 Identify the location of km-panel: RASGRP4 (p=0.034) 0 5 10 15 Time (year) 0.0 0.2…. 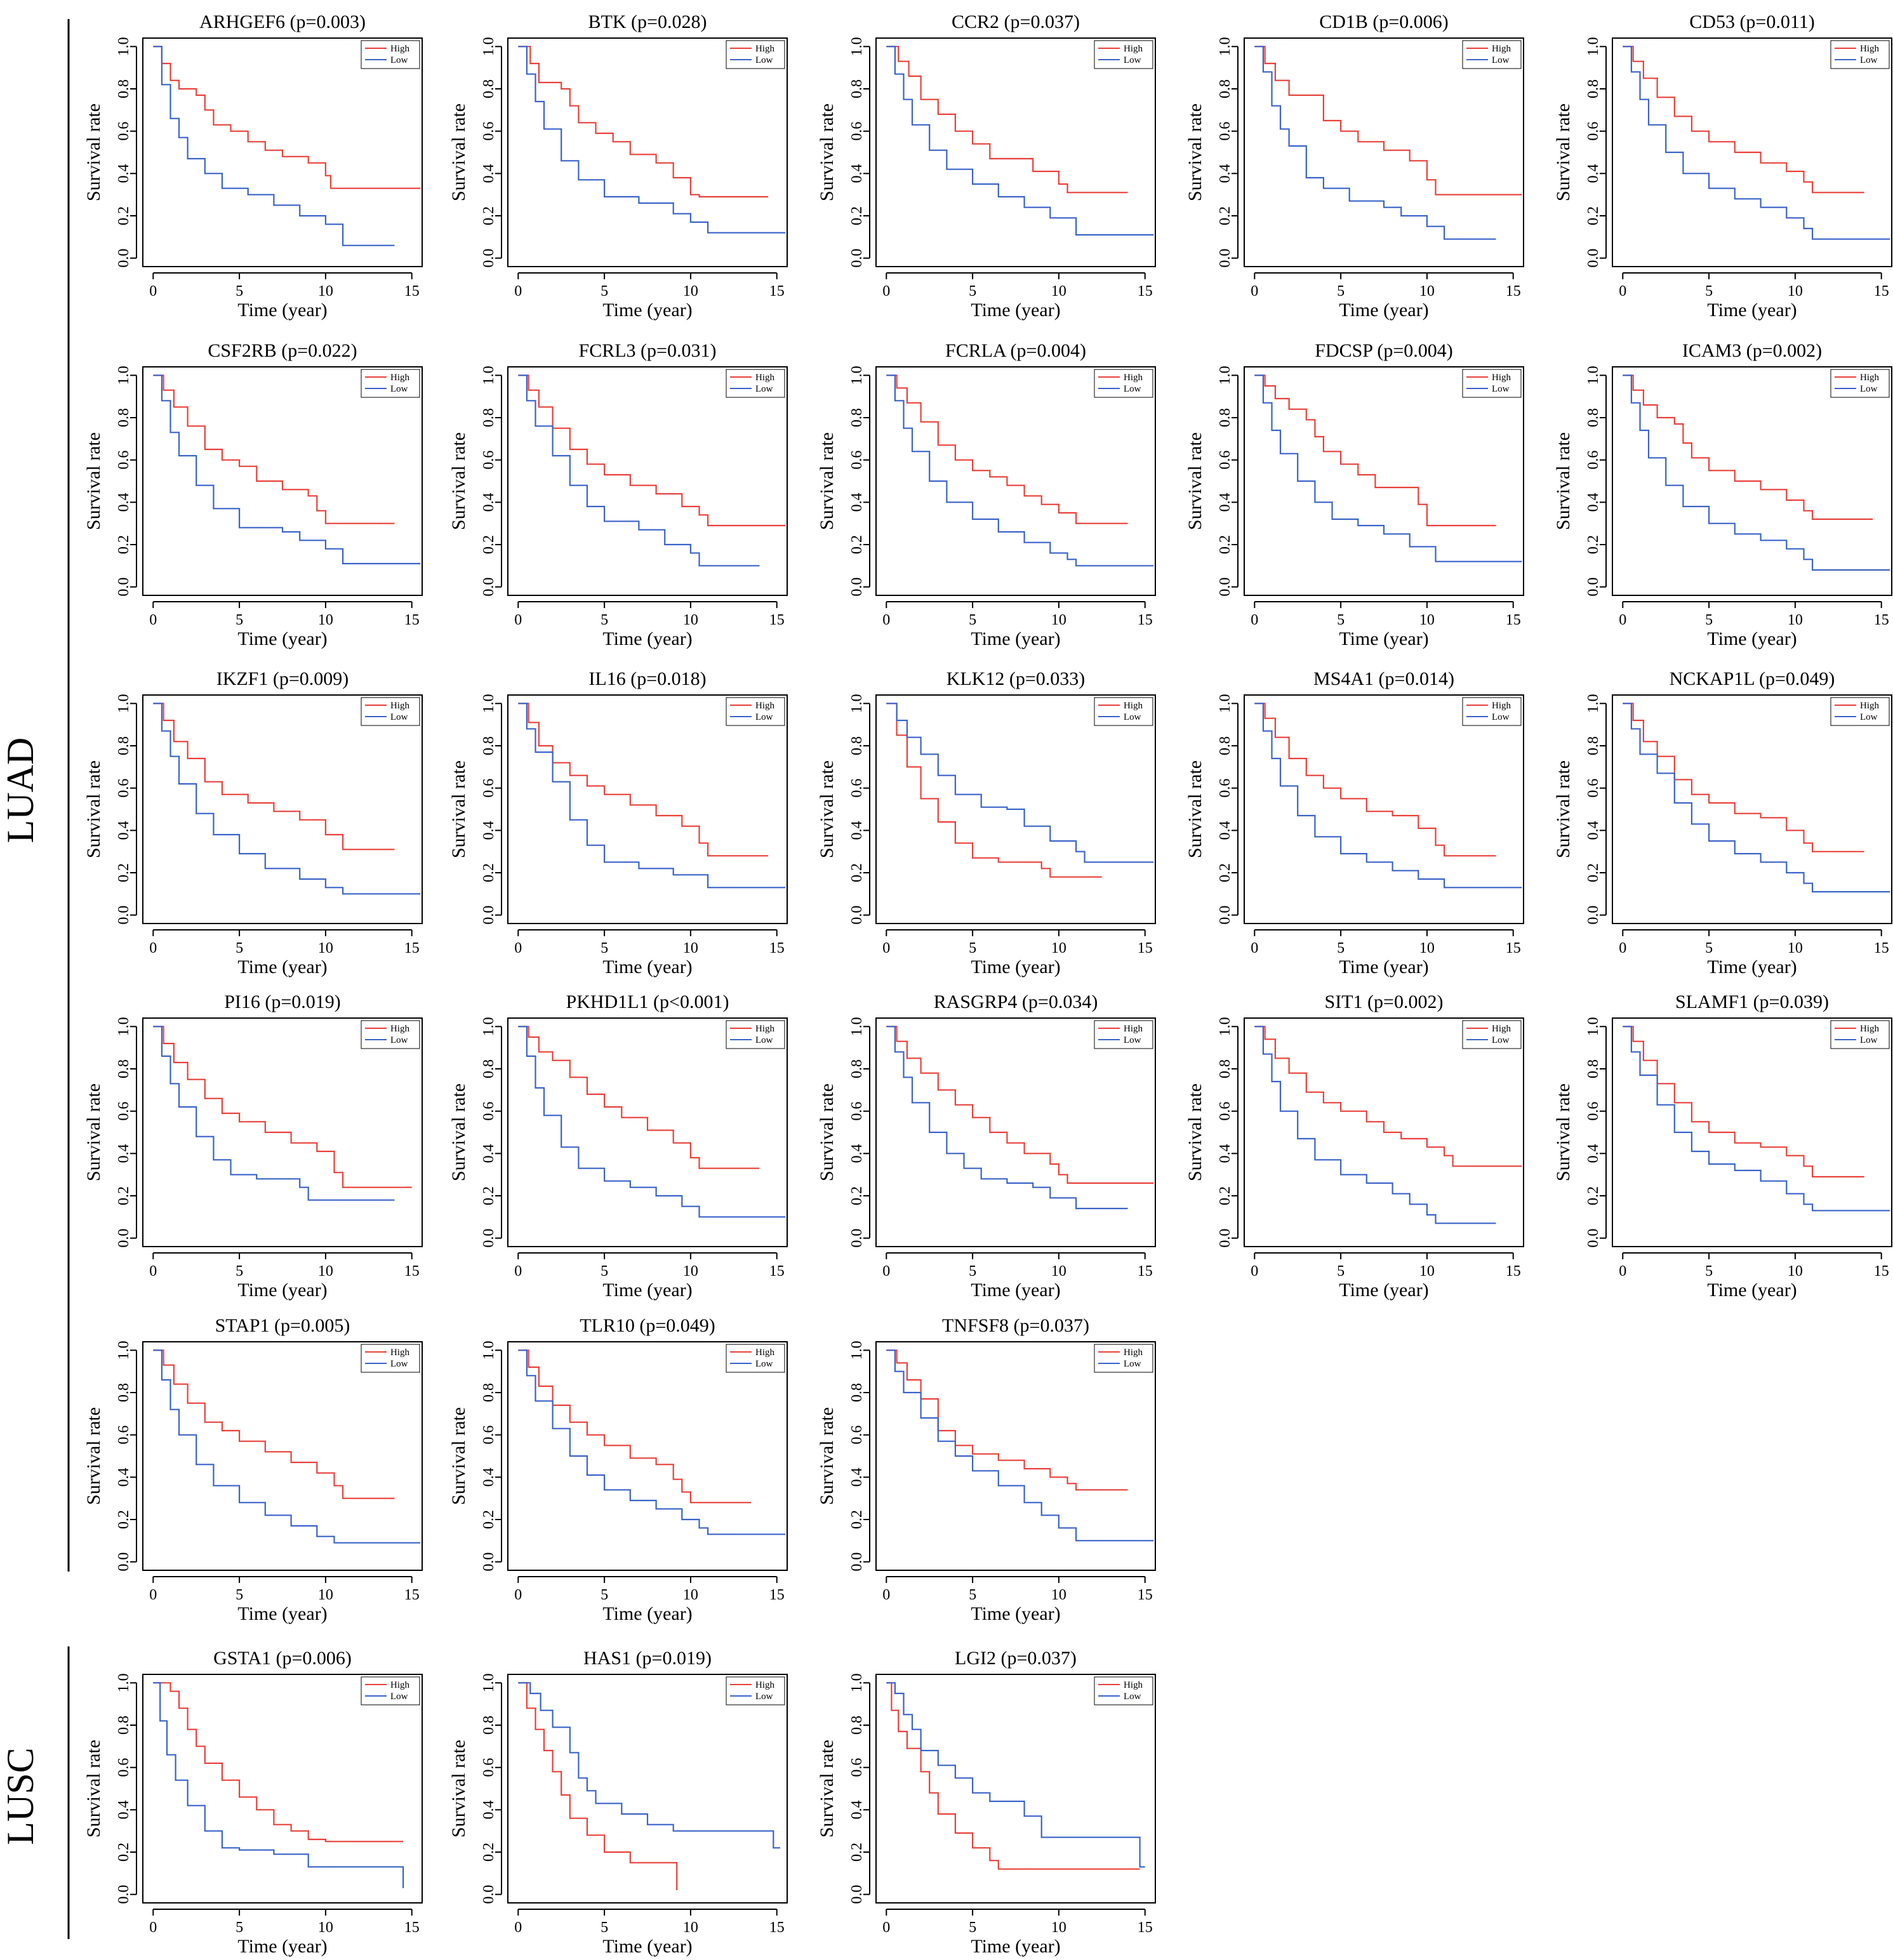
(986, 1146).